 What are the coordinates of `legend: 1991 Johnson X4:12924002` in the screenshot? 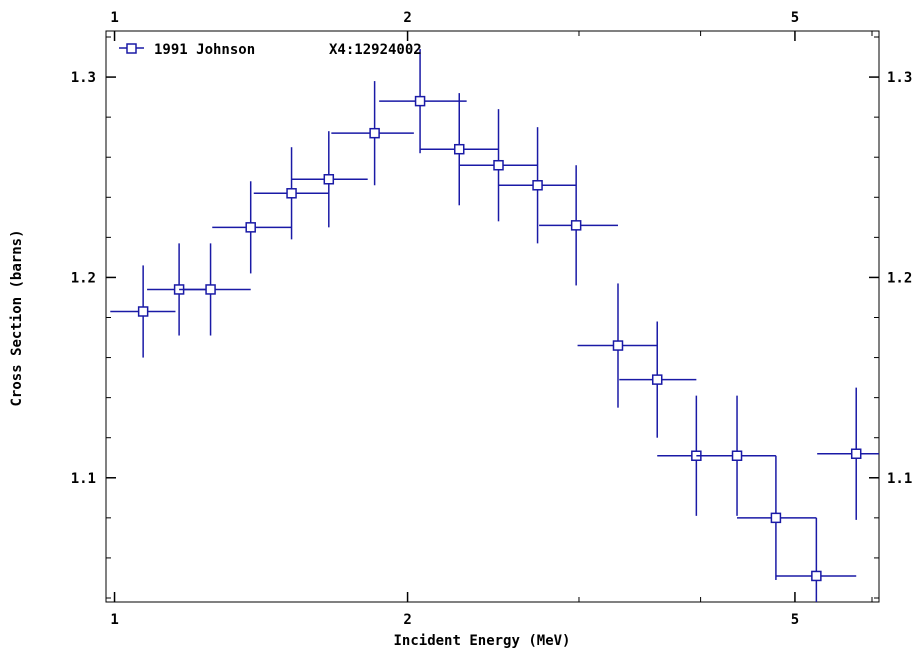 It's located at (270, 50).